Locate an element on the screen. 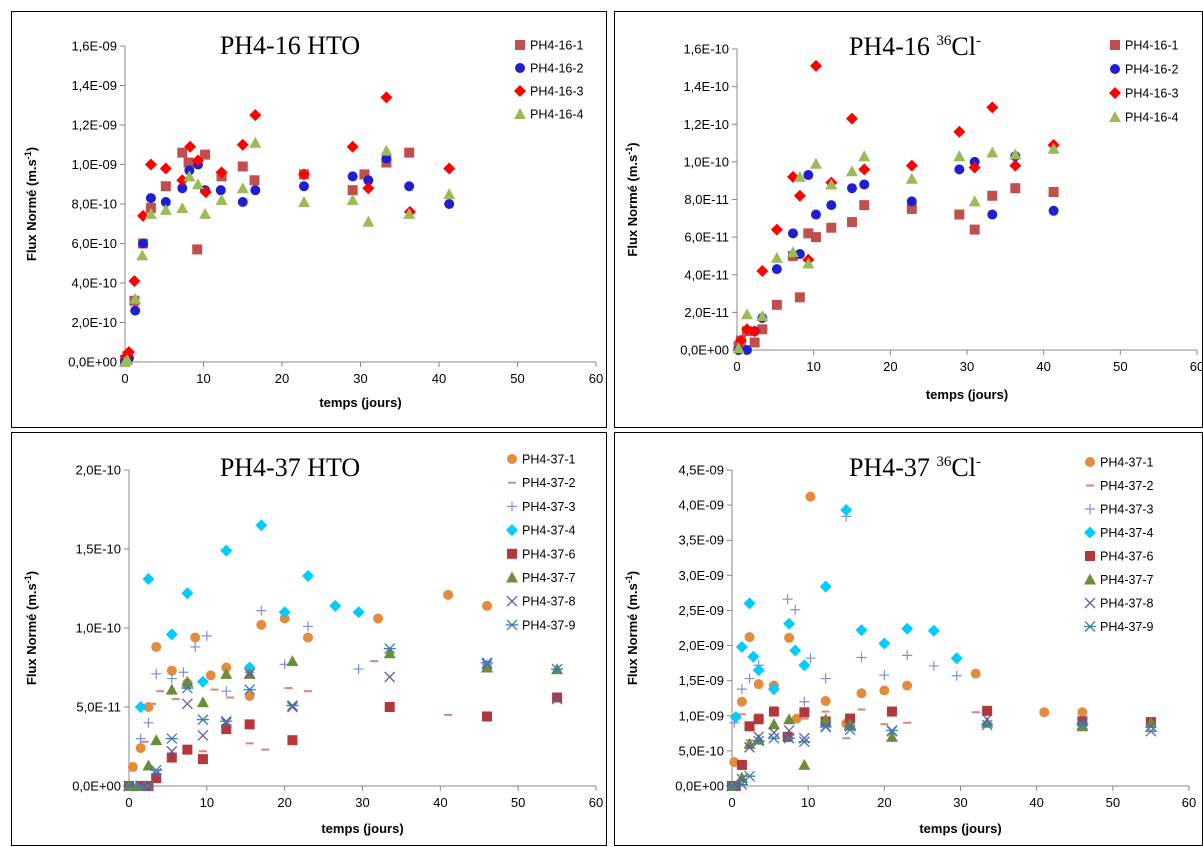 Image resolution: width=1203 pixels, height=847 pixels. chart-title: PH4-37 HTO is located at coordinates (290, 467).